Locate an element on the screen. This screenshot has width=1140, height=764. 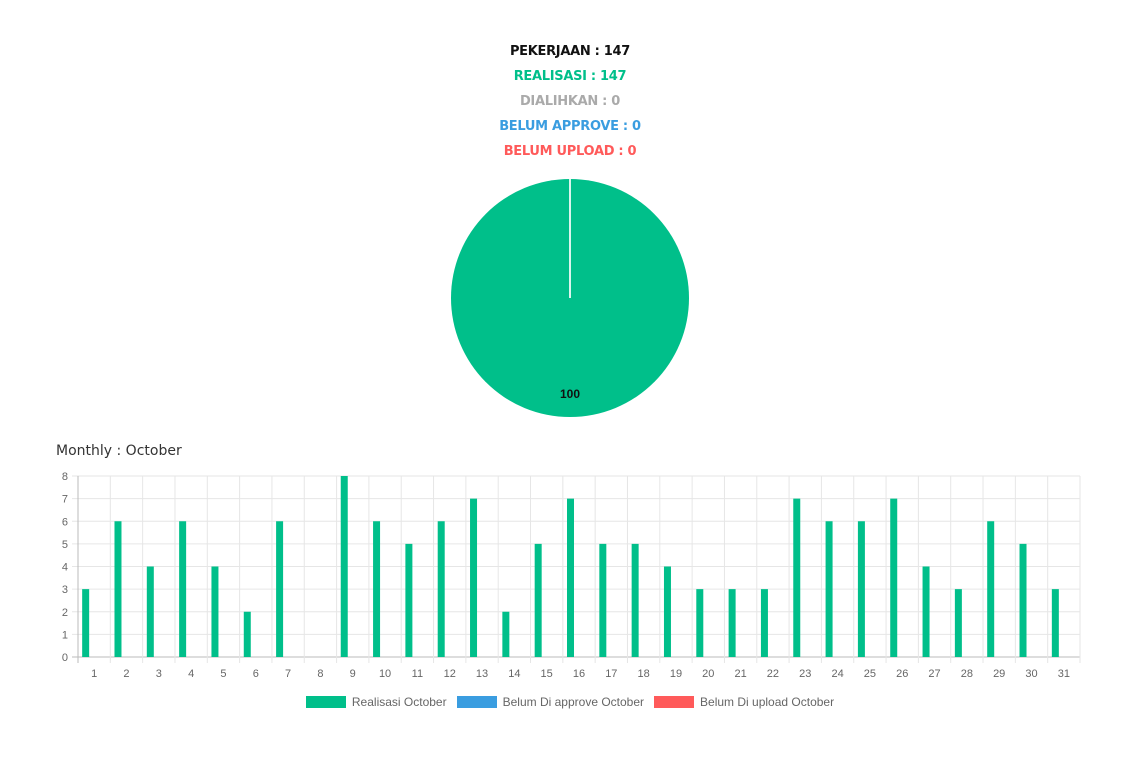
x-tick-label: 28 is located at coordinates (967, 674).